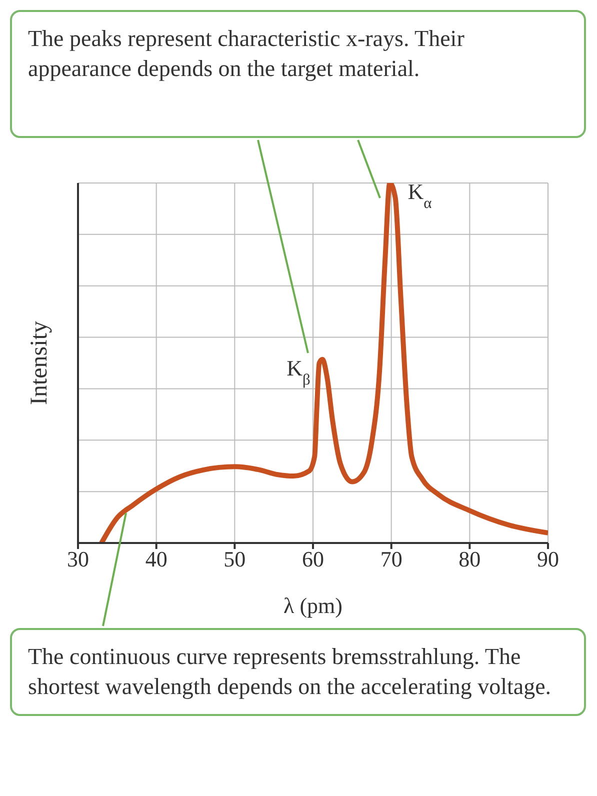 The width and height of the screenshot is (597, 796). What do you see at coordinates (313, 559) in the screenshot?
I see `x-tick-label: 60` at bounding box center [313, 559].